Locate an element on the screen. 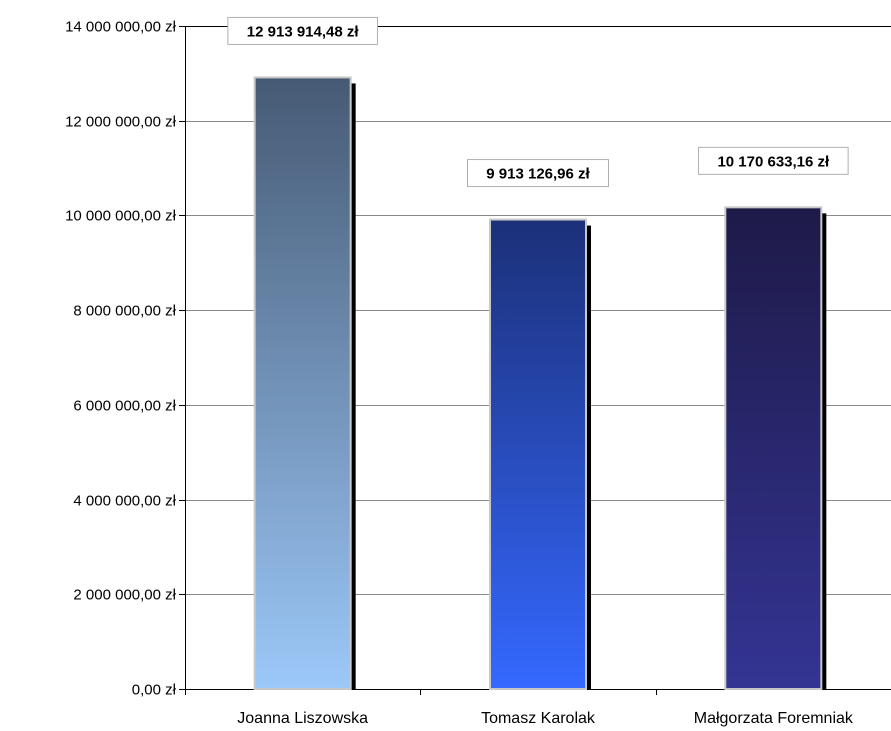 This screenshot has width=891, height=731. y-tick-label: 0,00 zł is located at coordinates (154, 690).